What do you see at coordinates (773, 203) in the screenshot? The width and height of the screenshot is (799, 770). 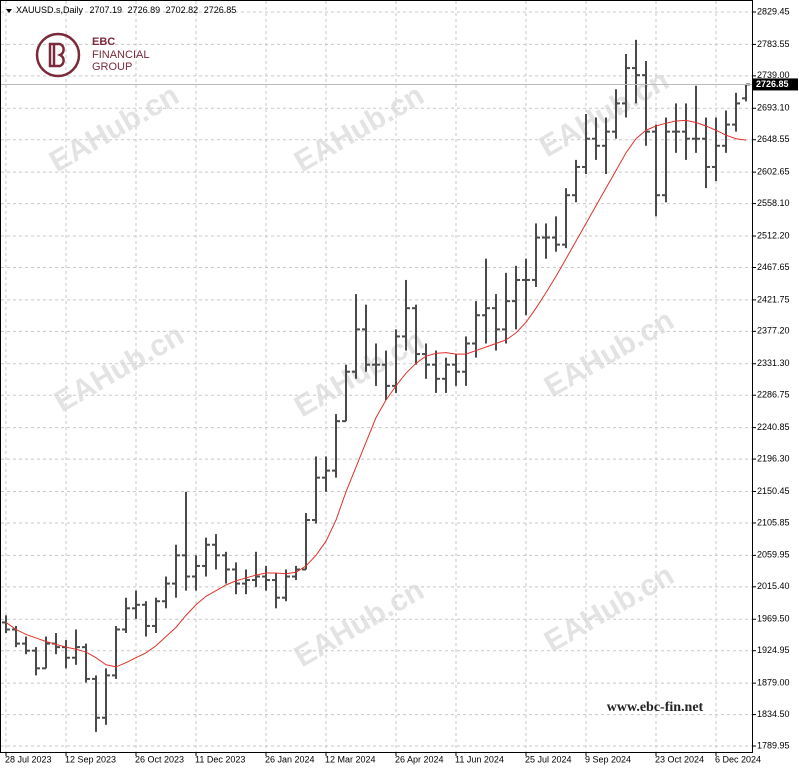 I see `y-tick-label: 2558.10` at bounding box center [773, 203].